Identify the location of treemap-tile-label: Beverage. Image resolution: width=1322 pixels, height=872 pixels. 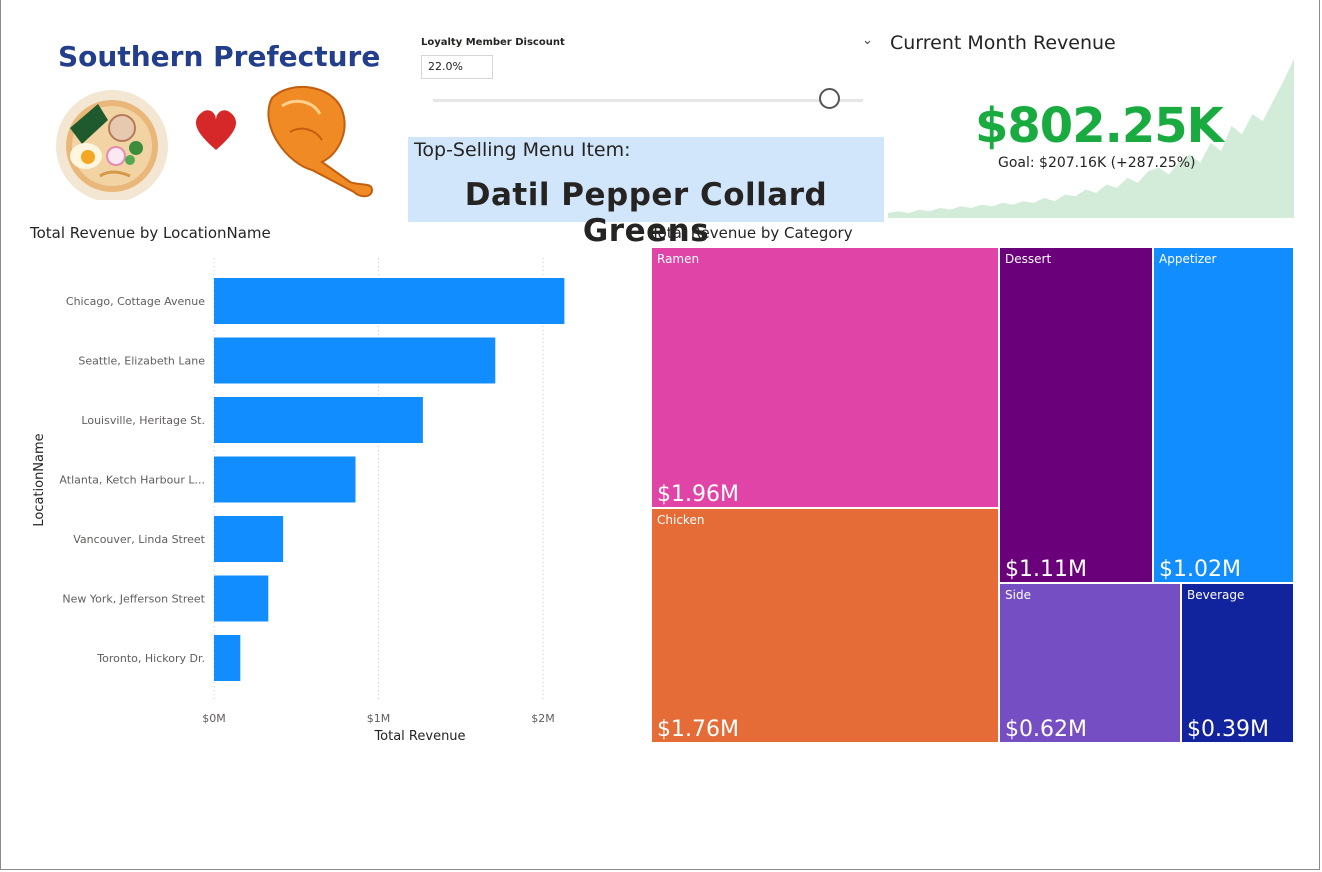
(1216, 595).